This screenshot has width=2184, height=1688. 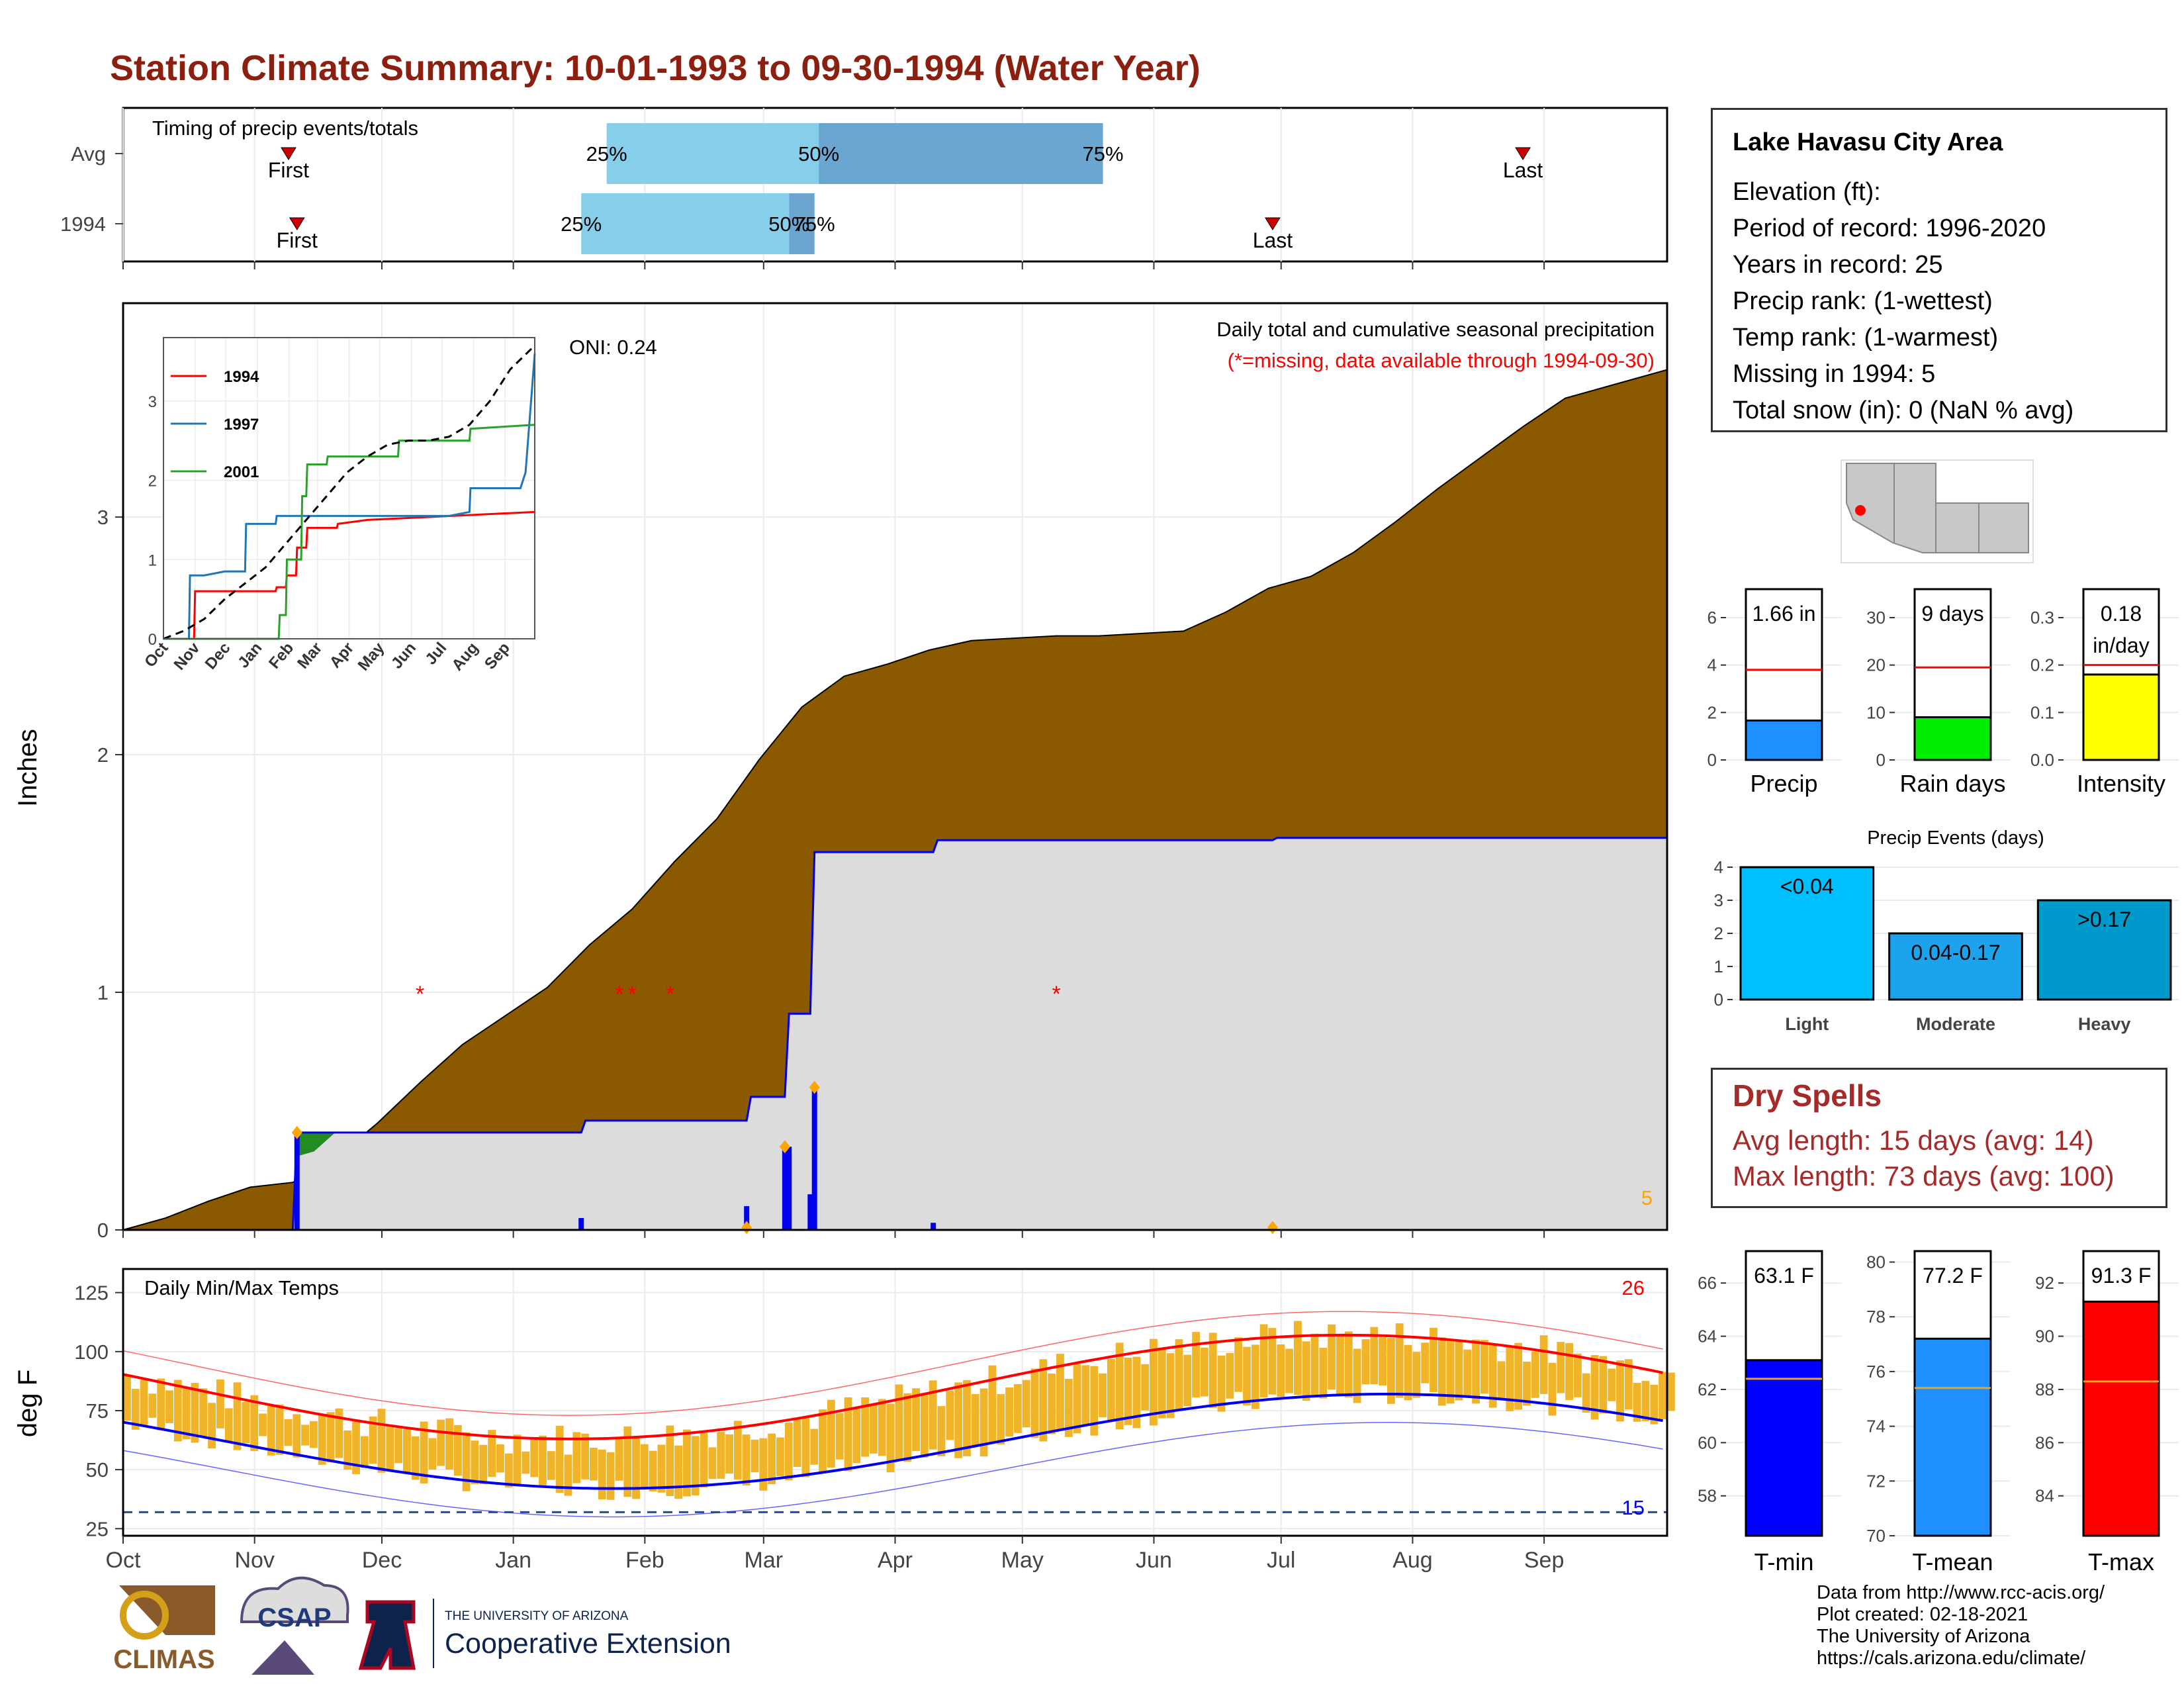 I want to click on event-bar-label: <0.04, so click(x=1807, y=886).